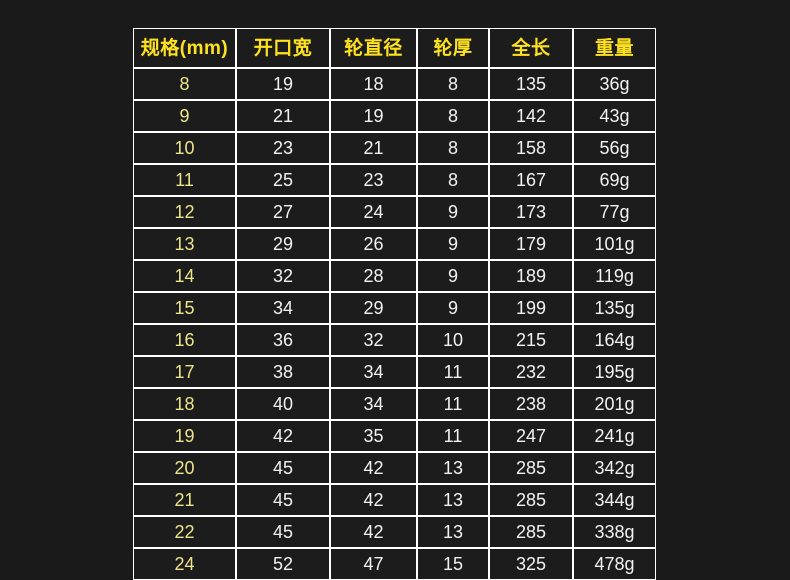  I want to click on table-row: 11 25 23 8 167 69g, so click(394, 180).